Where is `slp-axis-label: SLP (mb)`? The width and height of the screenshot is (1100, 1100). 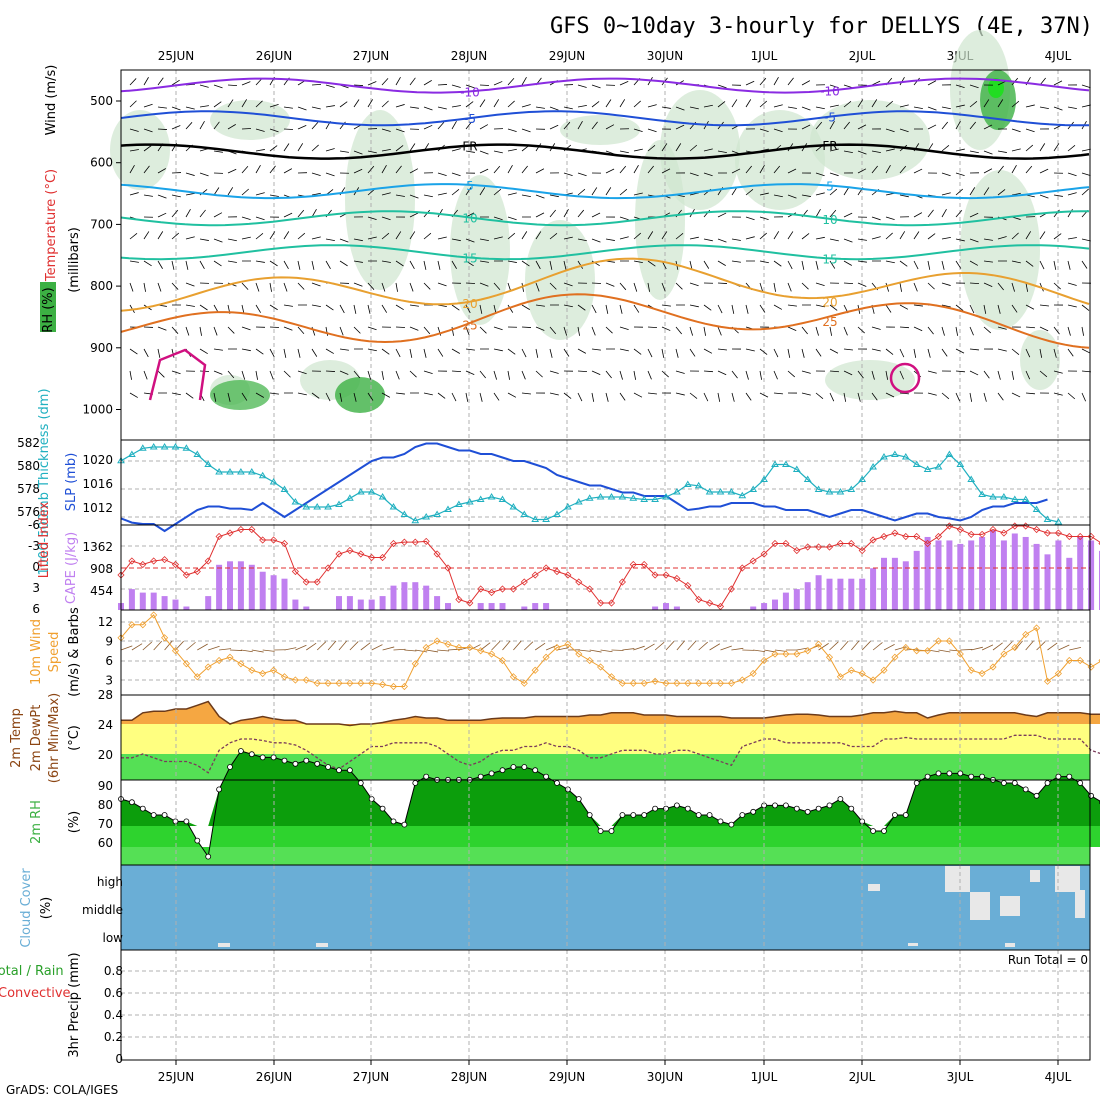
slp-axis-label: SLP (mb) is located at coordinates (71, 482).